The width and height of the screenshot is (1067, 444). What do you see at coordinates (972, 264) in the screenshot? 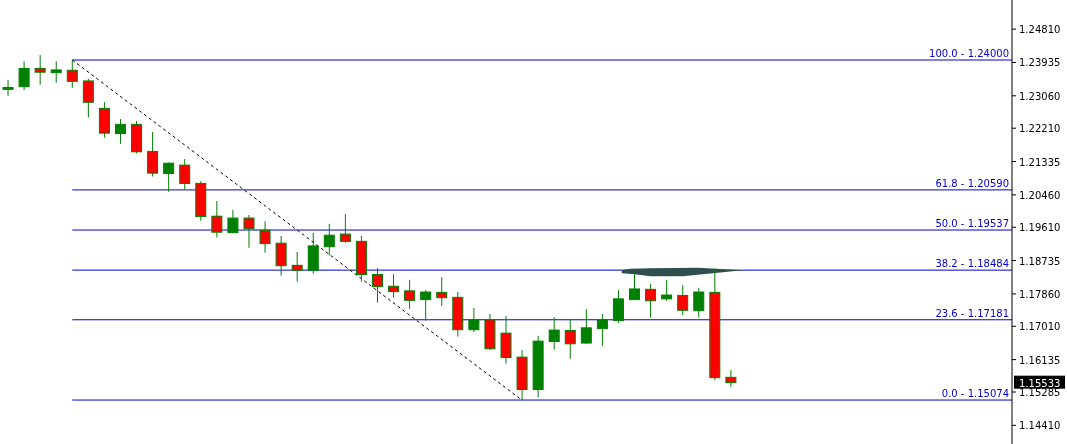
I see `annotation: 38.2 - 1.18484` at bounding box center [972, 264].